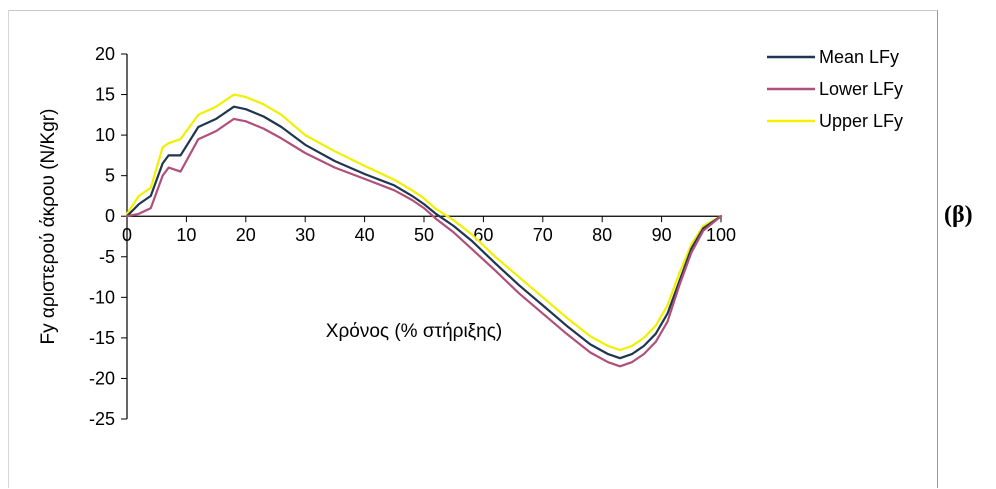  What do you see at coordinates (721, 235) in the screenshot?
I see `x-tick-label: 100` at bounding box center [721, 235].